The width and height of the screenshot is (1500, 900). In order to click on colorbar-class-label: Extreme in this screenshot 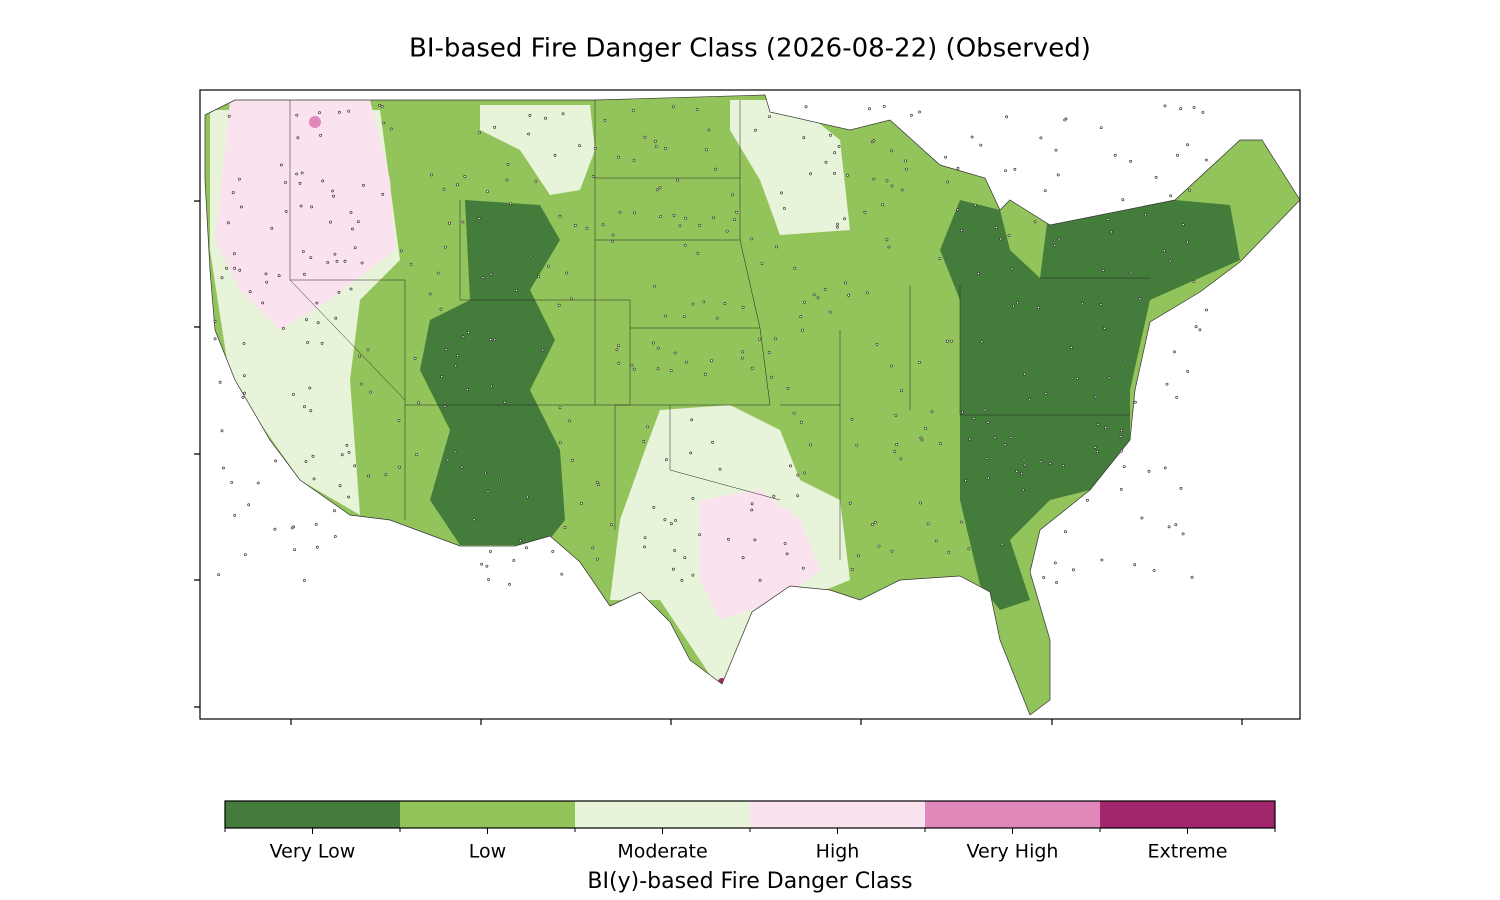, I will do `click(1188, 852)`.